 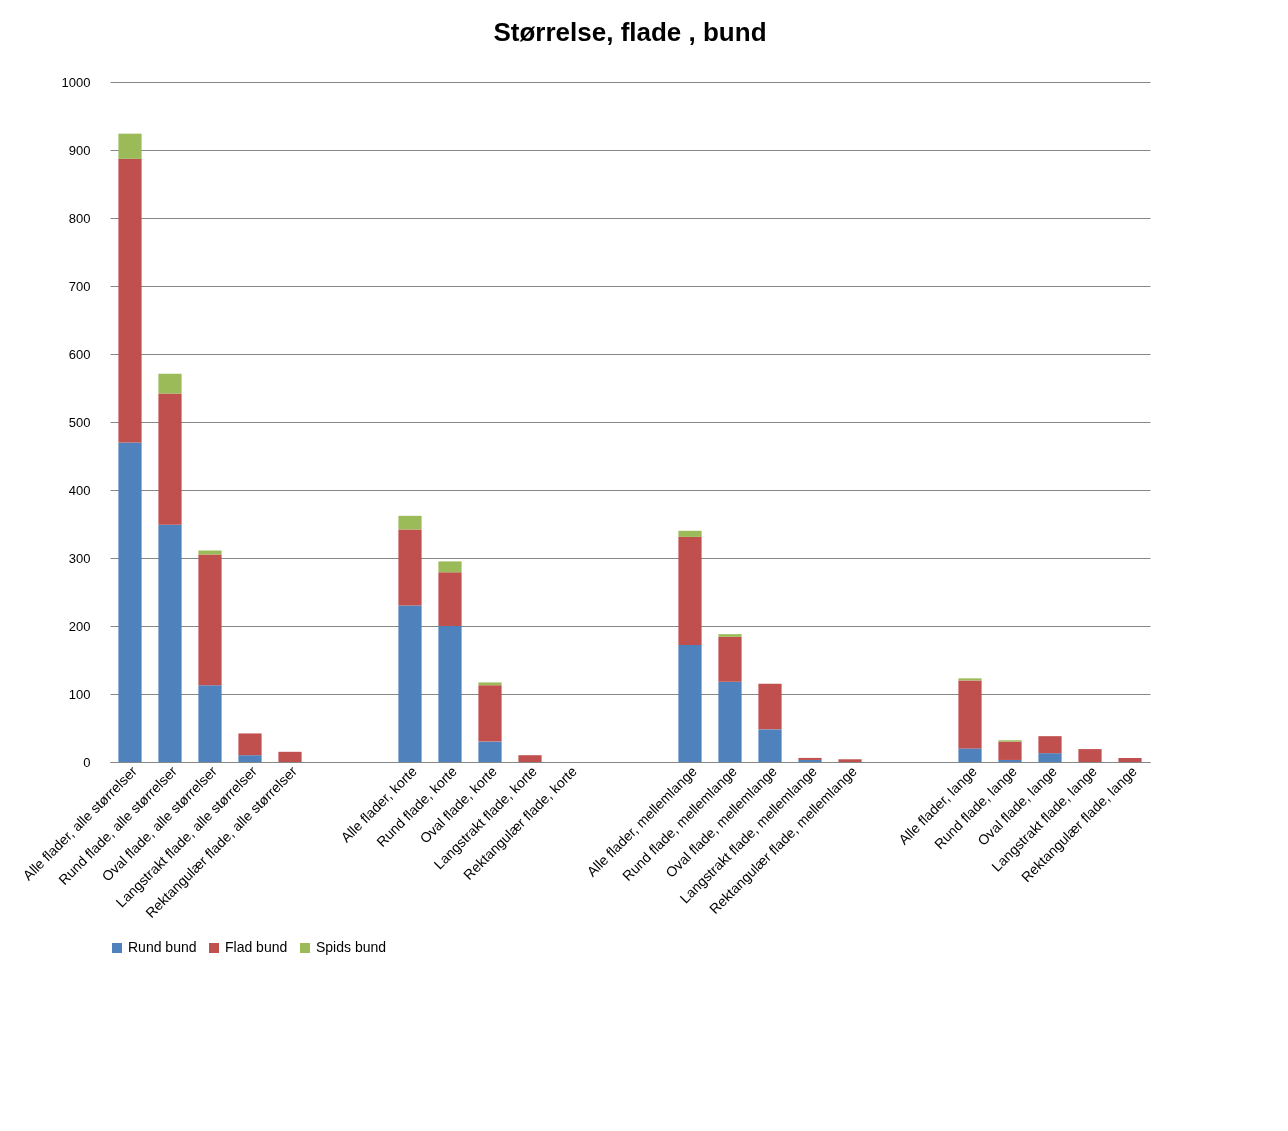 What do you see at coordinates (79, 354) in the screenshot?
I see `y-tick-label: 600` at bounding box center [79, 354].